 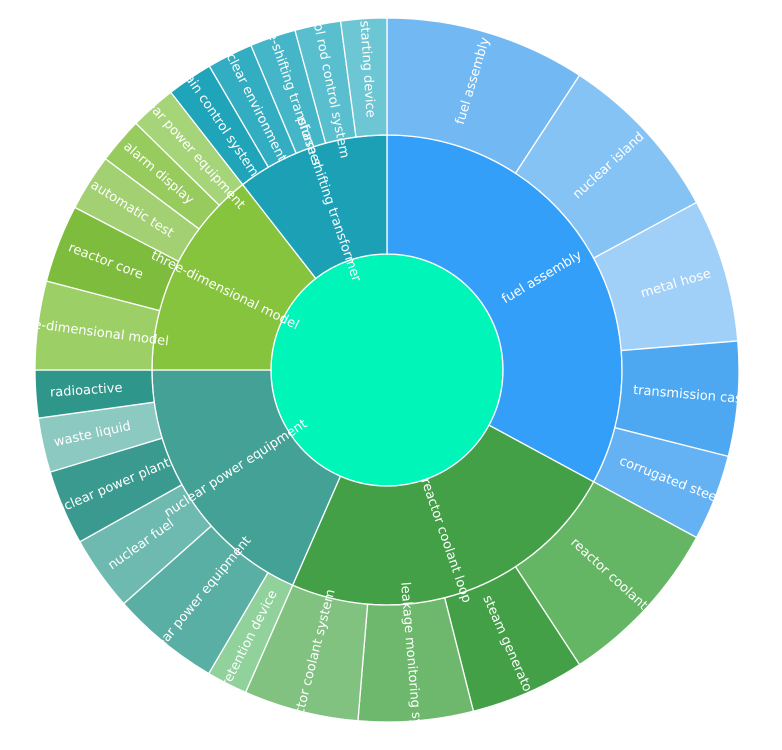 What do you see at coordinates (366, 69) in the screenshot?
I see `label-outer-starting-device-4: starting device` at bounding box center [366, 69].